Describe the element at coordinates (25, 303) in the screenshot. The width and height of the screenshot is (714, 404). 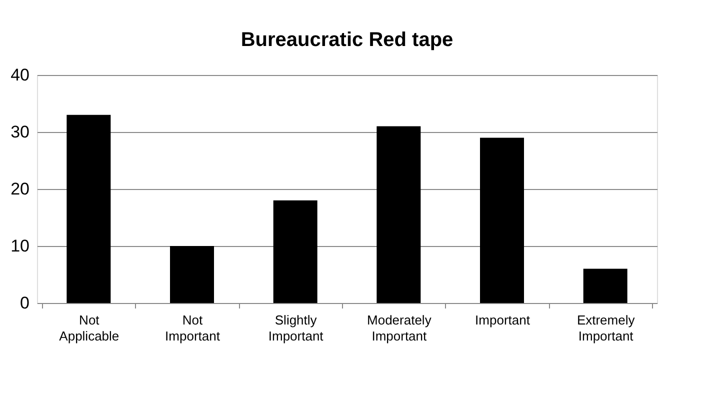
I see `y-tick-label: 0` at that location.